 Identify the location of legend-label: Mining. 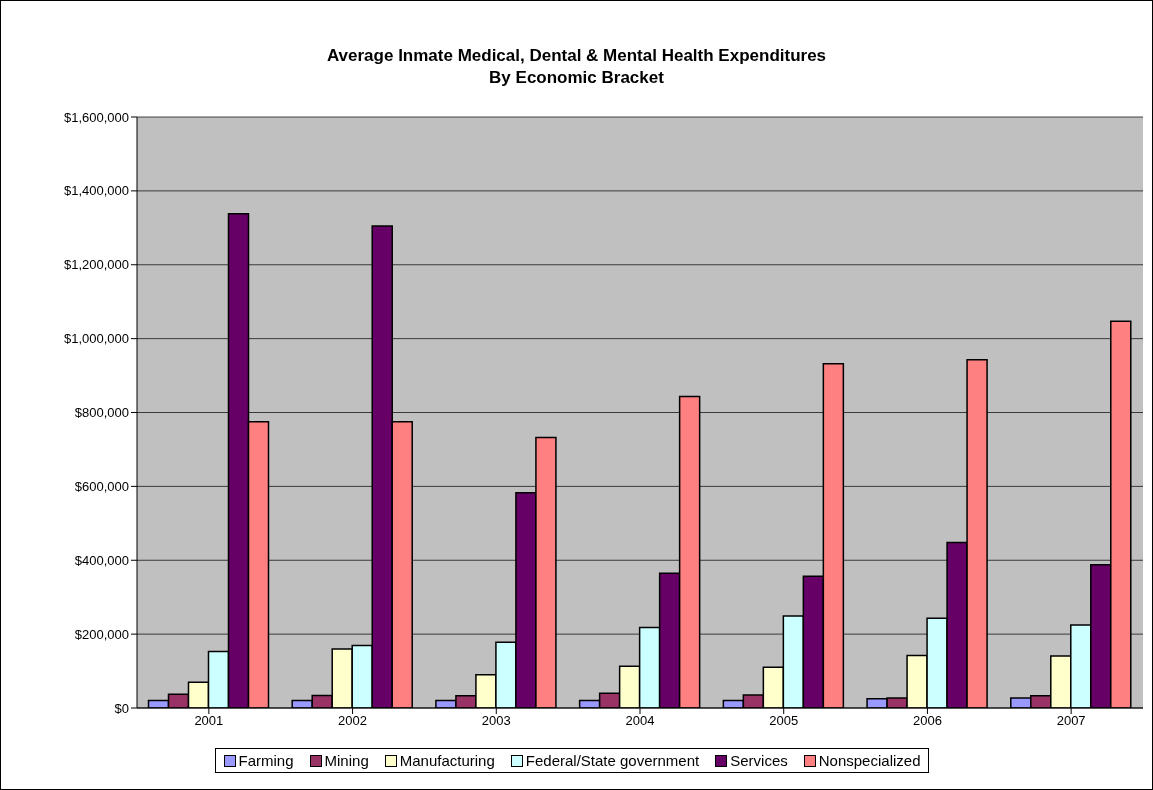
(346, 760).